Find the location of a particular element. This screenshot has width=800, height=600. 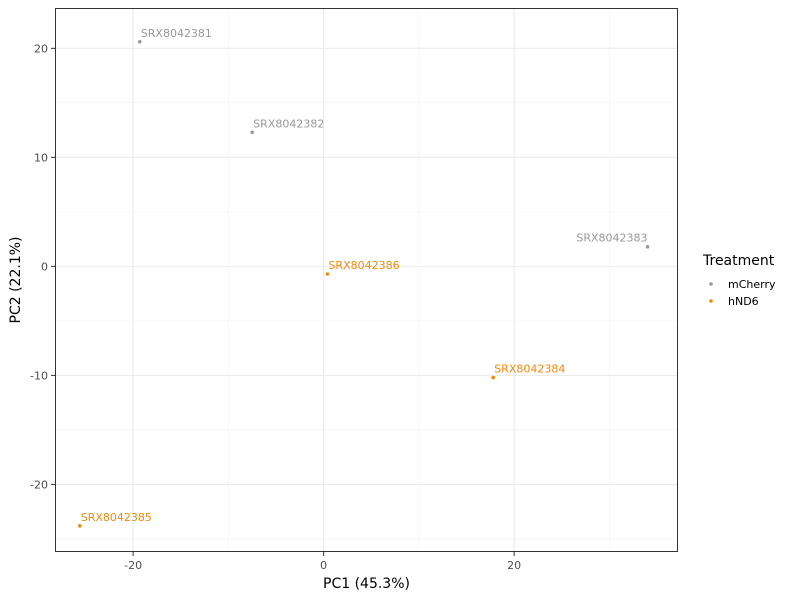

point-label: SRX8042384 is located at coordinates (529, 369).